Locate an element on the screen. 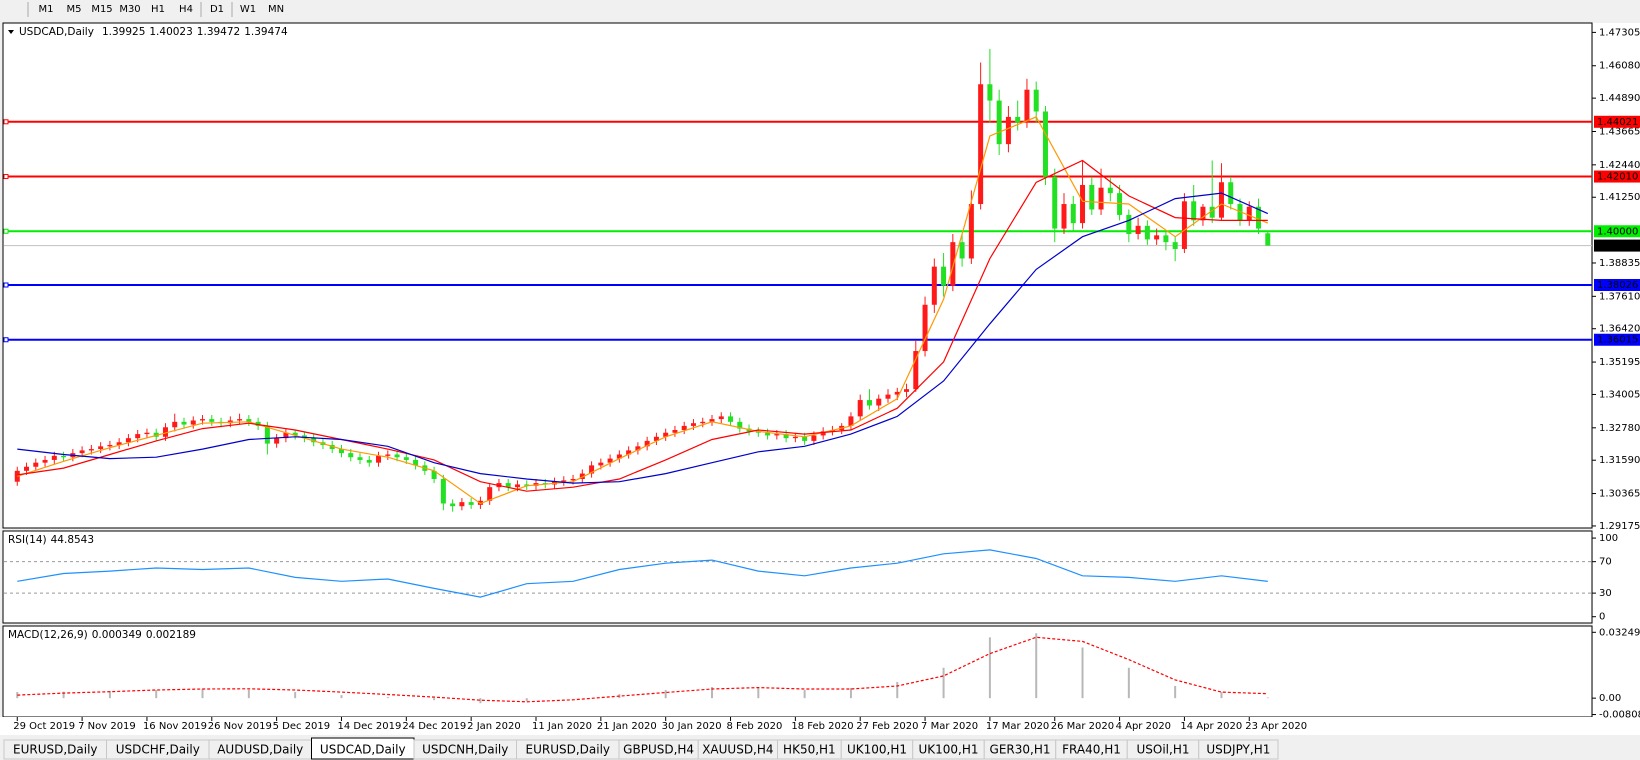 The height and width of the screenshot is (760, 1640). tab-label: USDJPY,H1 is located at coordinates (1238, 750).